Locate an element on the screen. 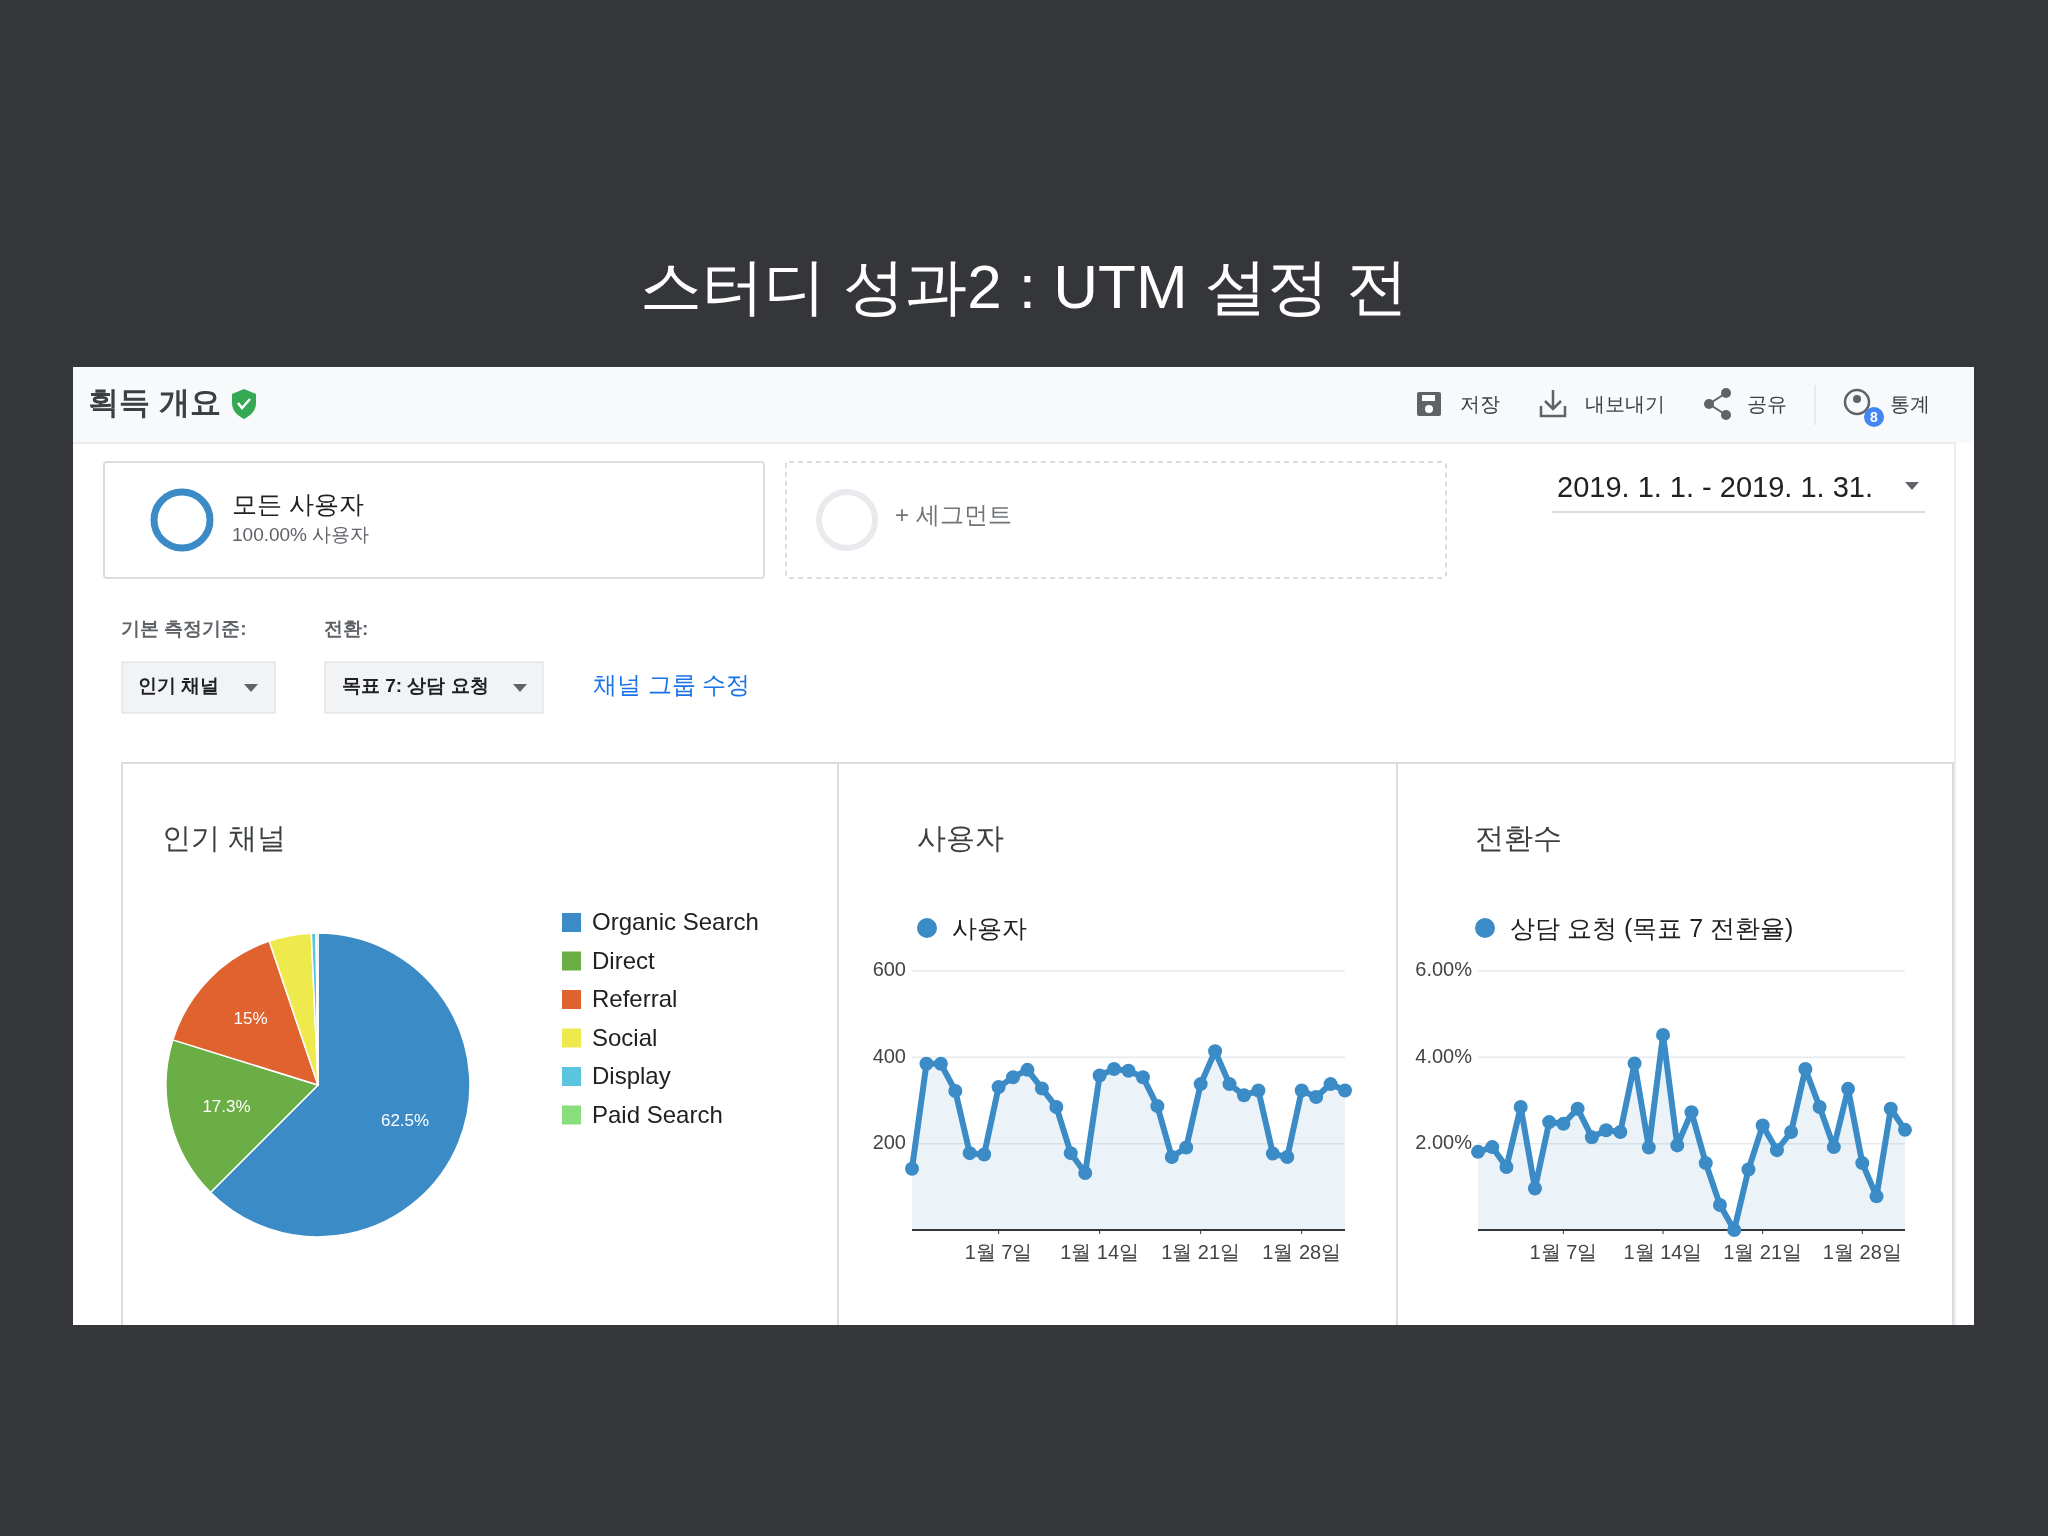 The height and width of the screenshot is (1536, 2048). text: 저장 is located at coordinates (1480, 404).